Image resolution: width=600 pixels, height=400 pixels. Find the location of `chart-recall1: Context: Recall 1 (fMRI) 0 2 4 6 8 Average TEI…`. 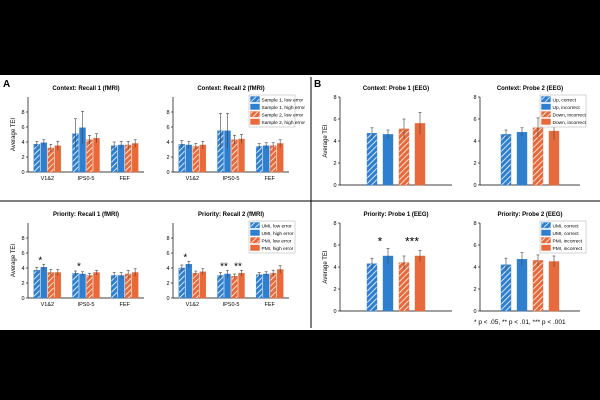

chart-recall1: Context: Recall 1 (fMRI) 0 2 4 6 8 Average TEI… is located at coordinates (77, 134).